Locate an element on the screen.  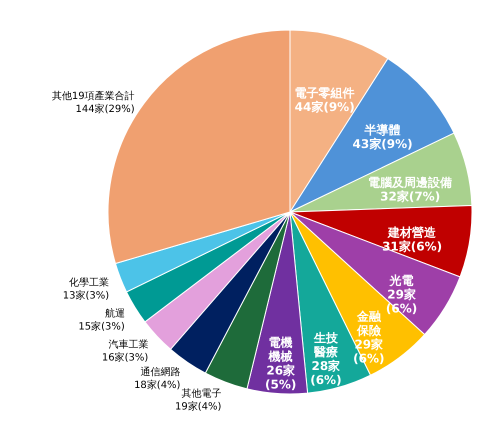
slice-label: 金融保險 is located at coordinates (369, 324).